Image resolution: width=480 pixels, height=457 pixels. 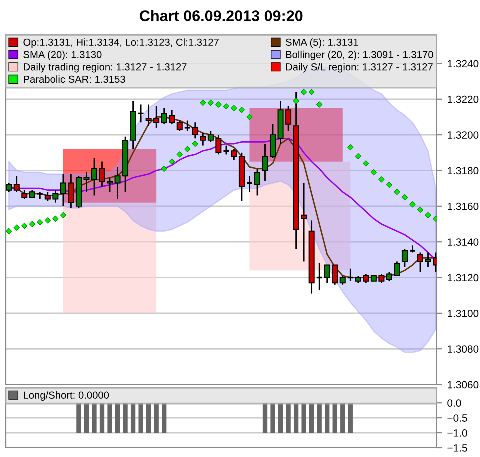 What do you see at coordinates (455, 403) in the screenshot?
I see `y-tick-label: 0.0` at bounding box center [455, 403].